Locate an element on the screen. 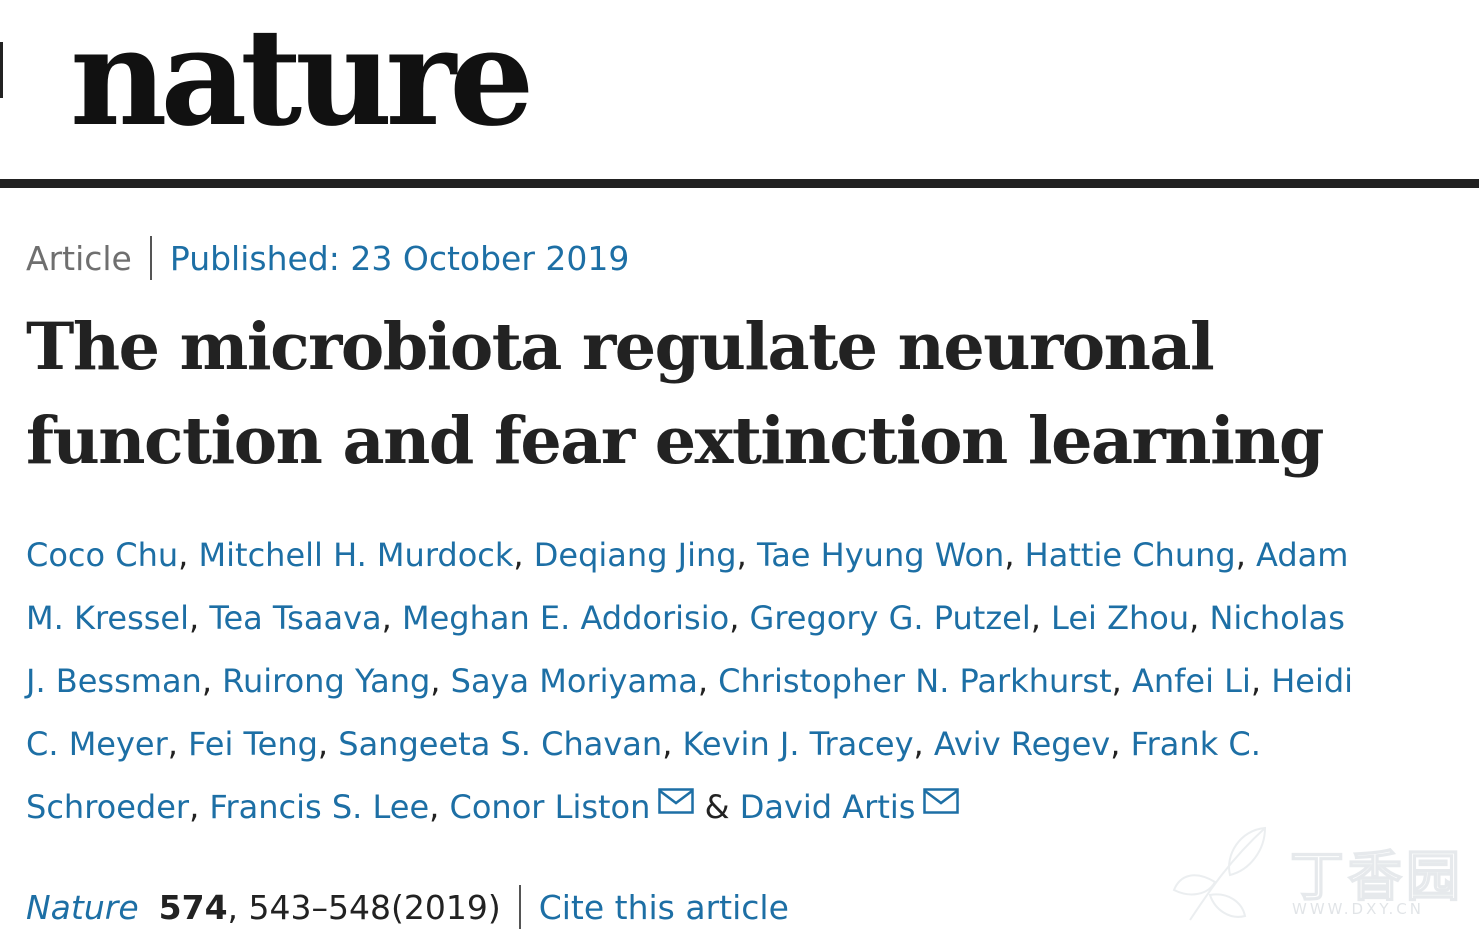 The image size is (1479, 940). cite-article-link: Cite this article is located at coordinates (663, 907).